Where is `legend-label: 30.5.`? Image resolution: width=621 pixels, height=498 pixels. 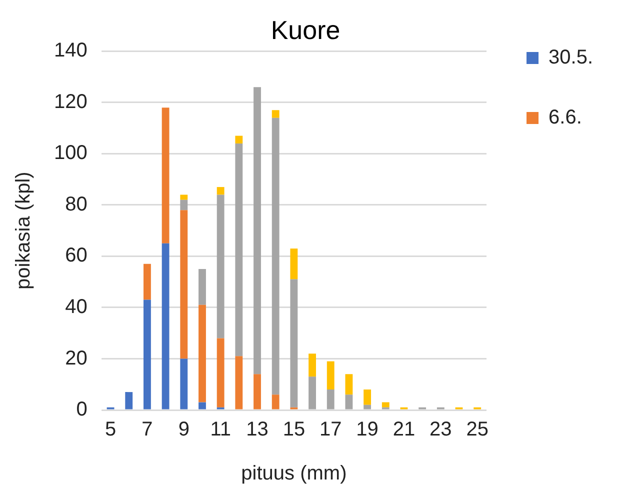 legend-label: 30.5. is located at coordinates (570, 57).